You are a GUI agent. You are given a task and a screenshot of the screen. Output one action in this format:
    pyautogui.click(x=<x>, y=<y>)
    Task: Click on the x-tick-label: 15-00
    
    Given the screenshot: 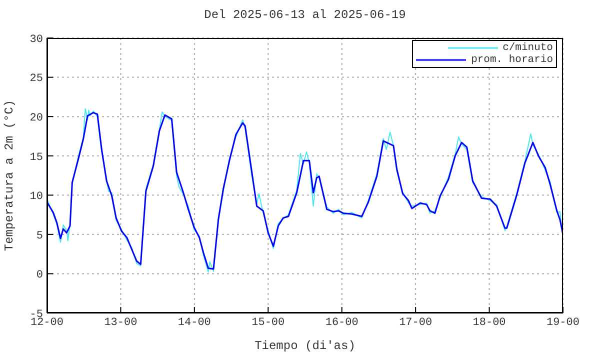 What is the action you would take?
    pyautogui.click(x=268, y=322)
    